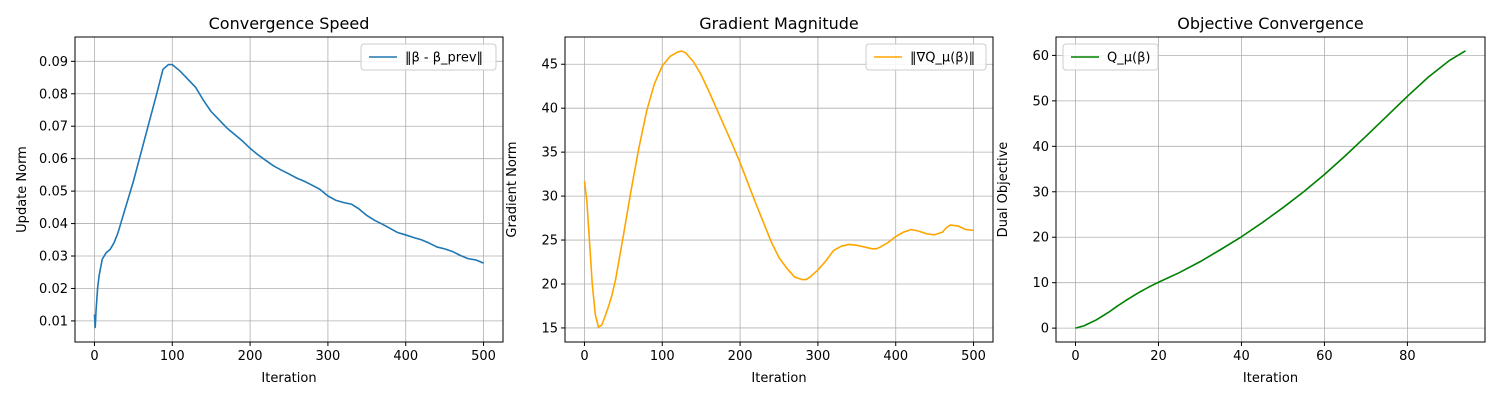  What do you see at coordinates (1040, 283) in the screenshot?
I see `y-tick-label: 10` at bounding box center [1040, 283].